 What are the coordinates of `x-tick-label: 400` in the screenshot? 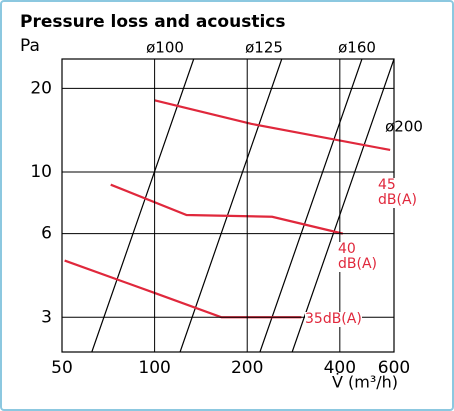 It's located at (340, 368).